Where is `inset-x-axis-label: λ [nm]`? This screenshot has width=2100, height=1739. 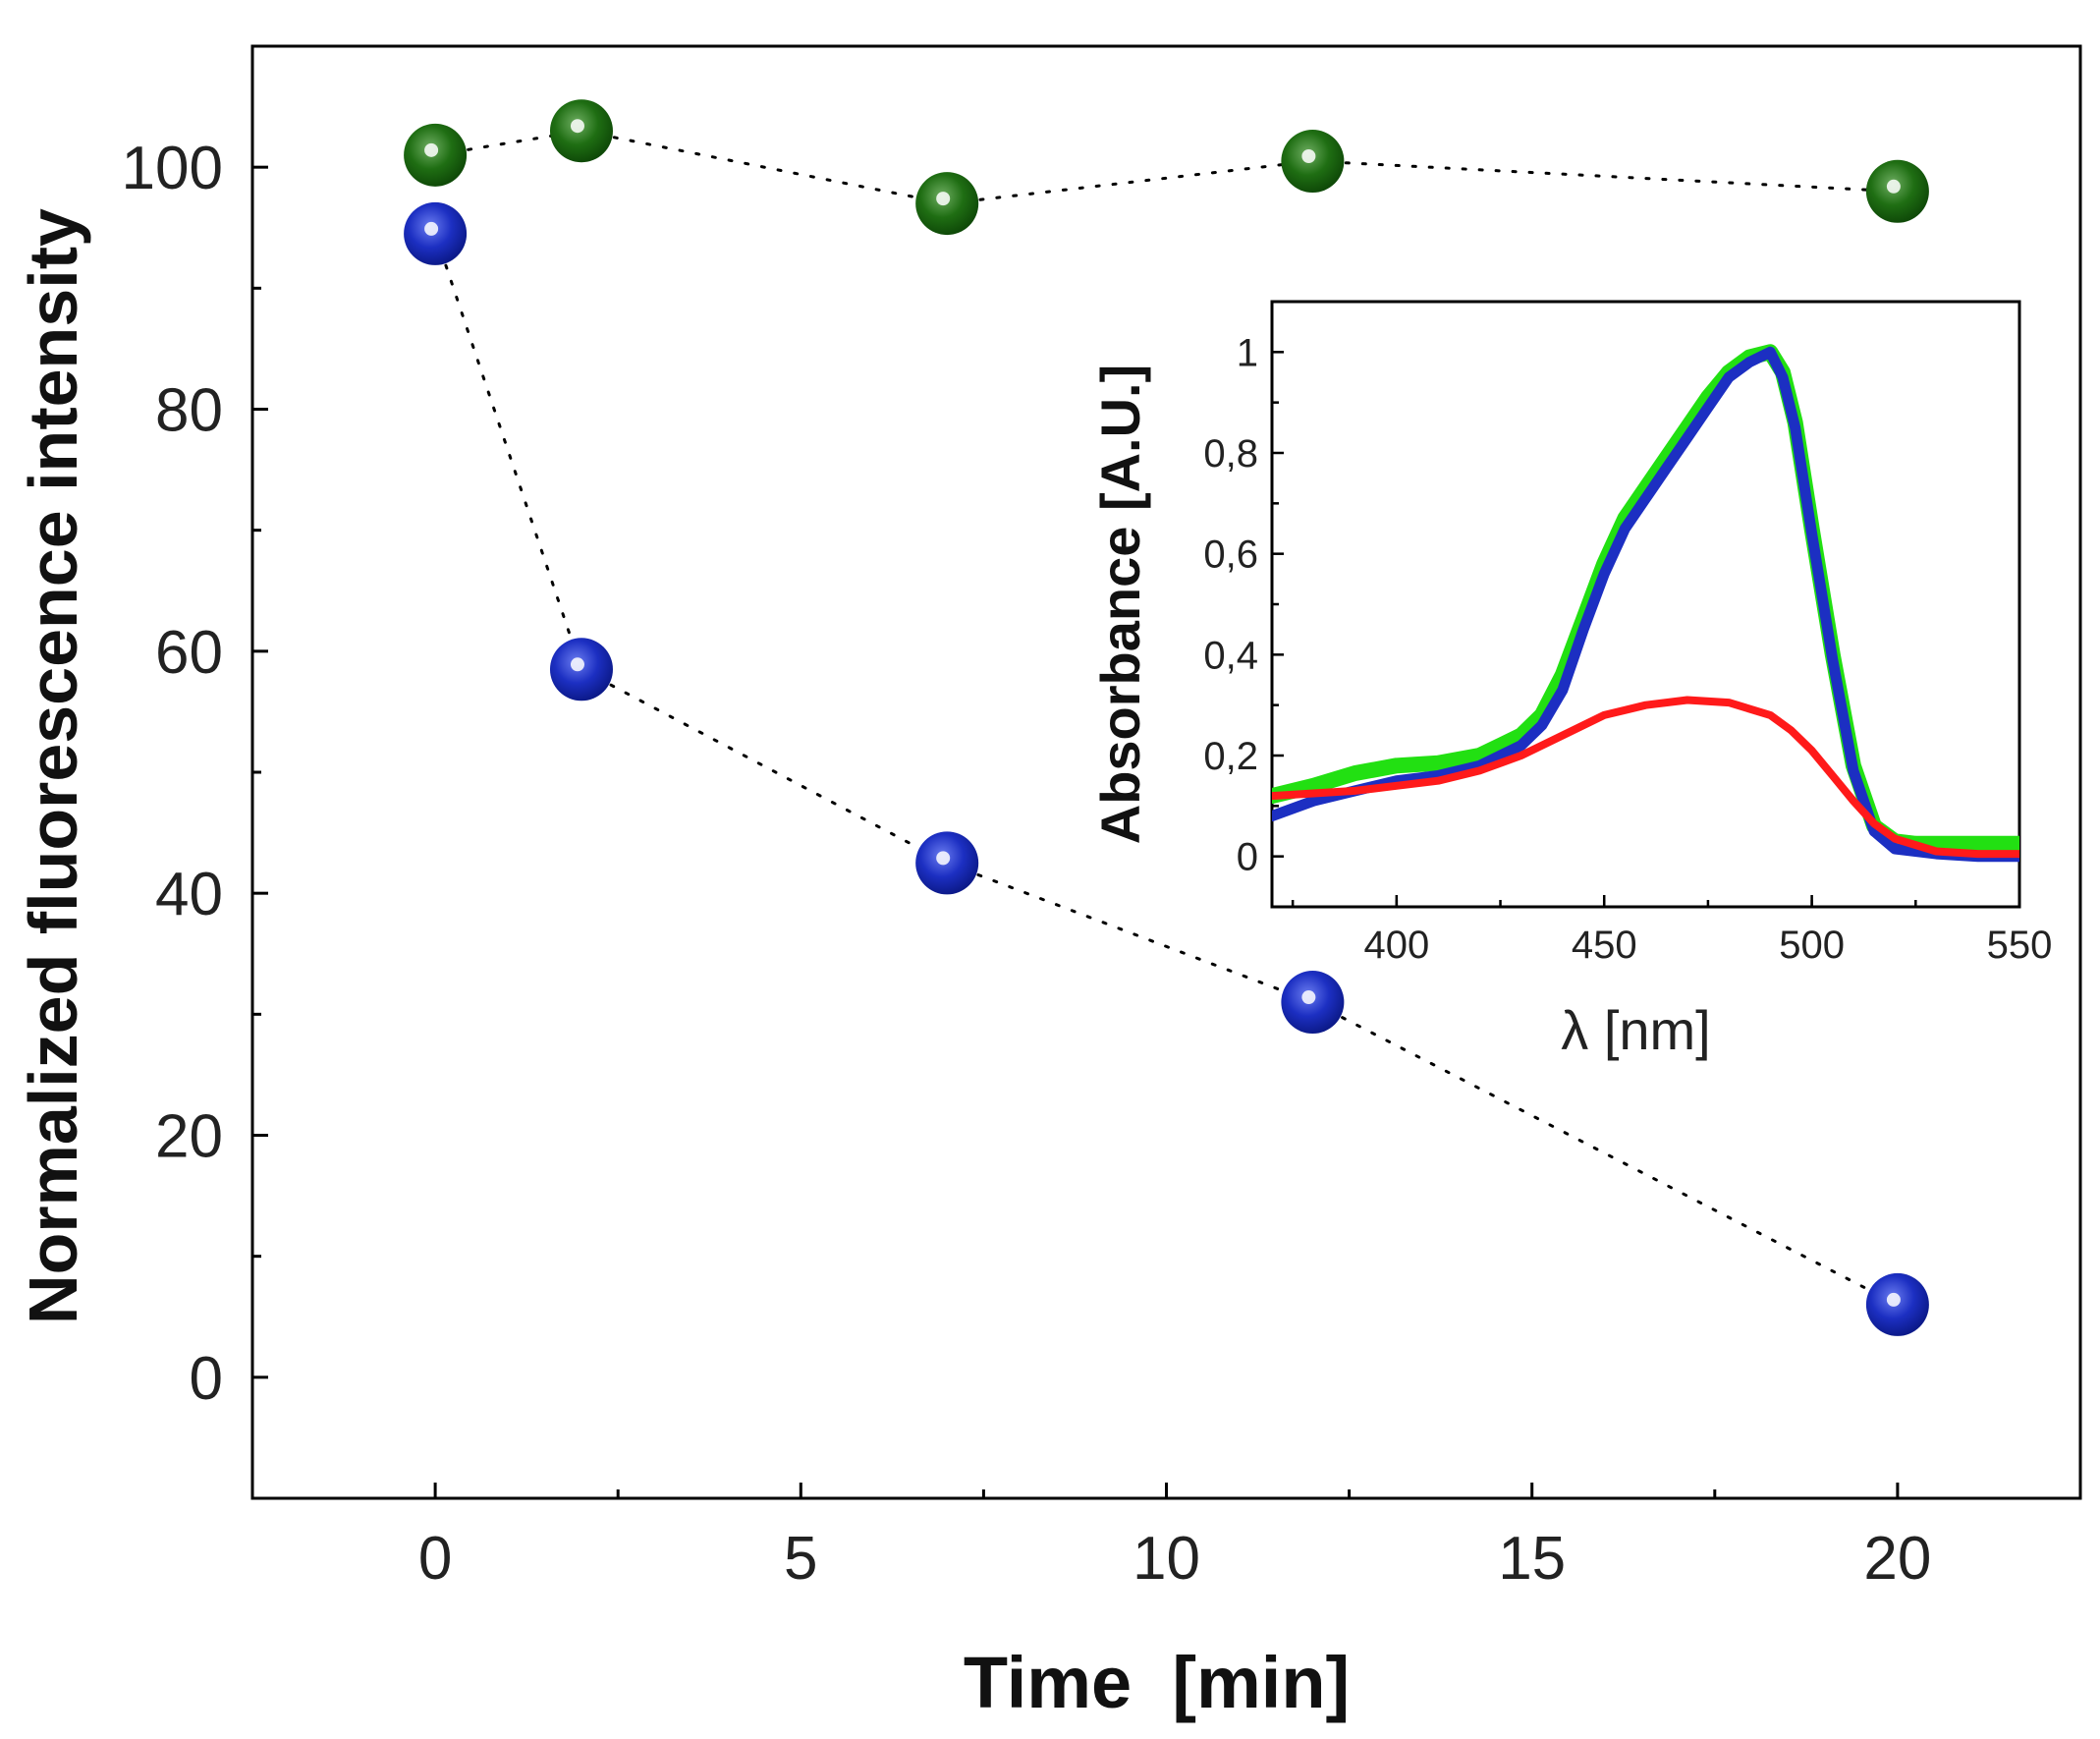 inset-x-axis-label: λ [nm] is located at coordinates (1635, 1030).